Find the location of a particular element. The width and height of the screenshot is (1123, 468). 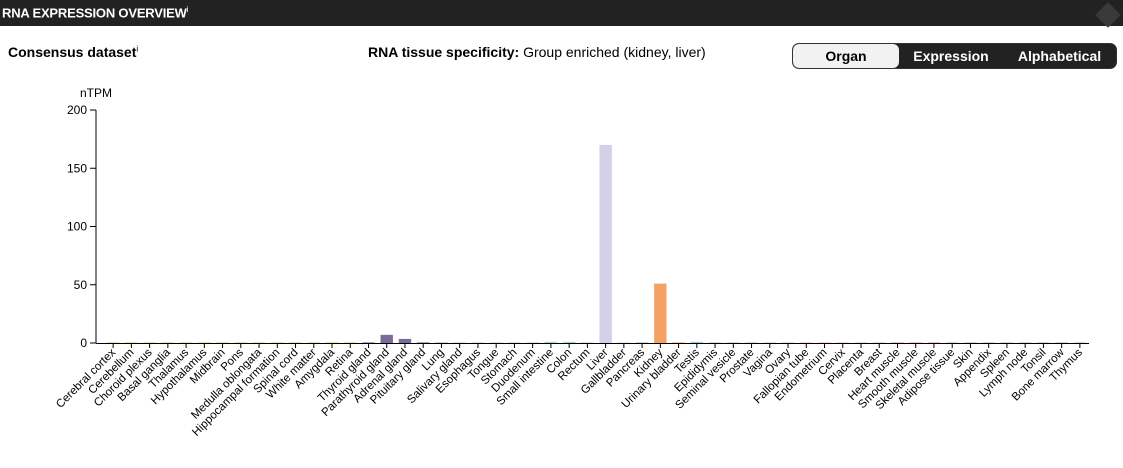

bar-pancreas is located at coordinates (642, 342).